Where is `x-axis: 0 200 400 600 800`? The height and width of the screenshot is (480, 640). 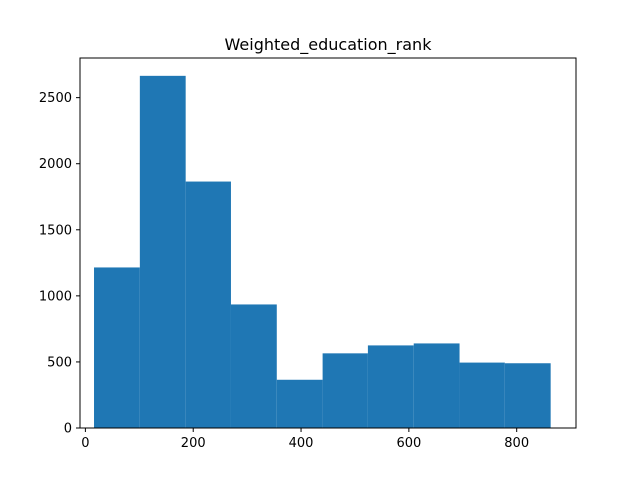 x-axis: 0 200 400 600 800 is located at coordinates (305, 439).